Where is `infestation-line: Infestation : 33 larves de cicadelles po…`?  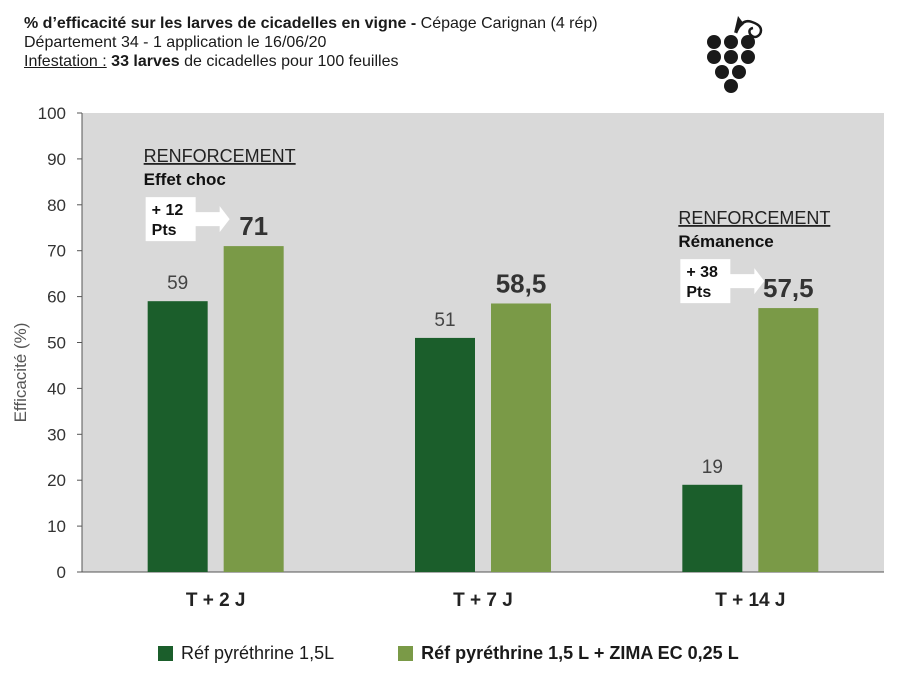 infestation-line: Infestation : 33 larves de cicadelles po… is located at coordinates (211, 61).